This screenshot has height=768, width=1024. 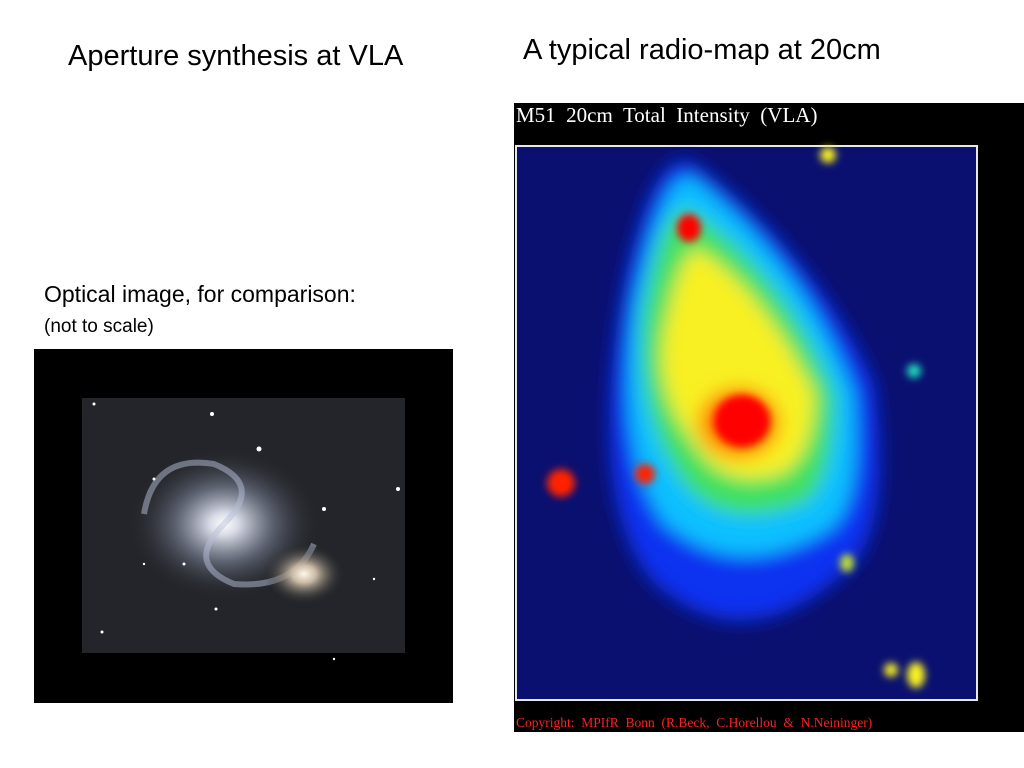 I want to click on left-title: Aperture synthesis at VLA, so click(x=236, y=56).